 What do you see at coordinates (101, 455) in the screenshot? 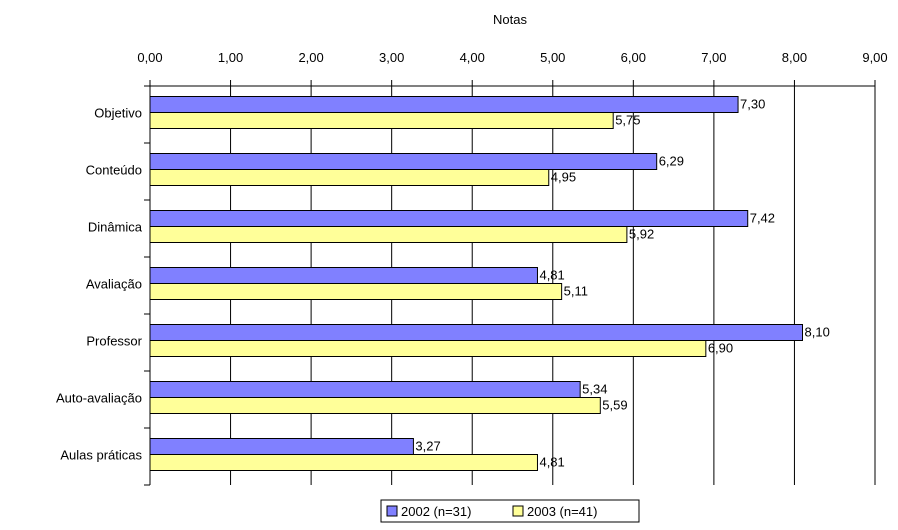
I see `category-label: Aulas práticas` at bounding box center [101, 455].